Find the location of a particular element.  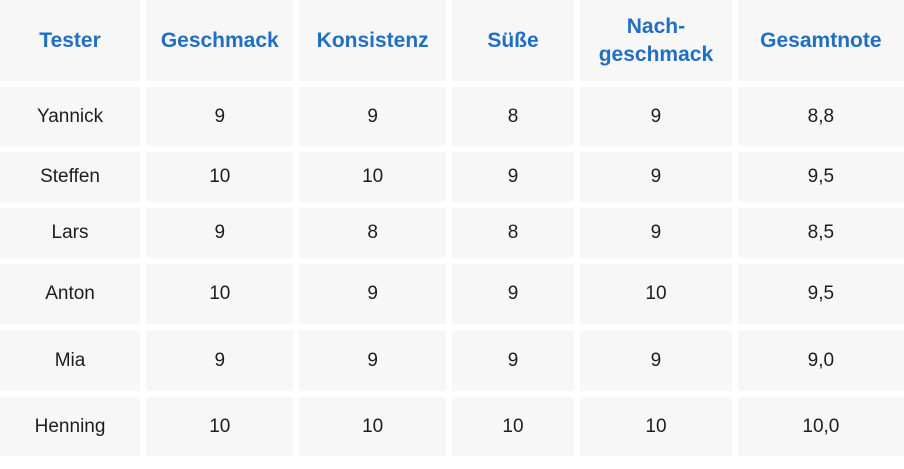

header-suesse: Süße is located at coordinates (513, 40).